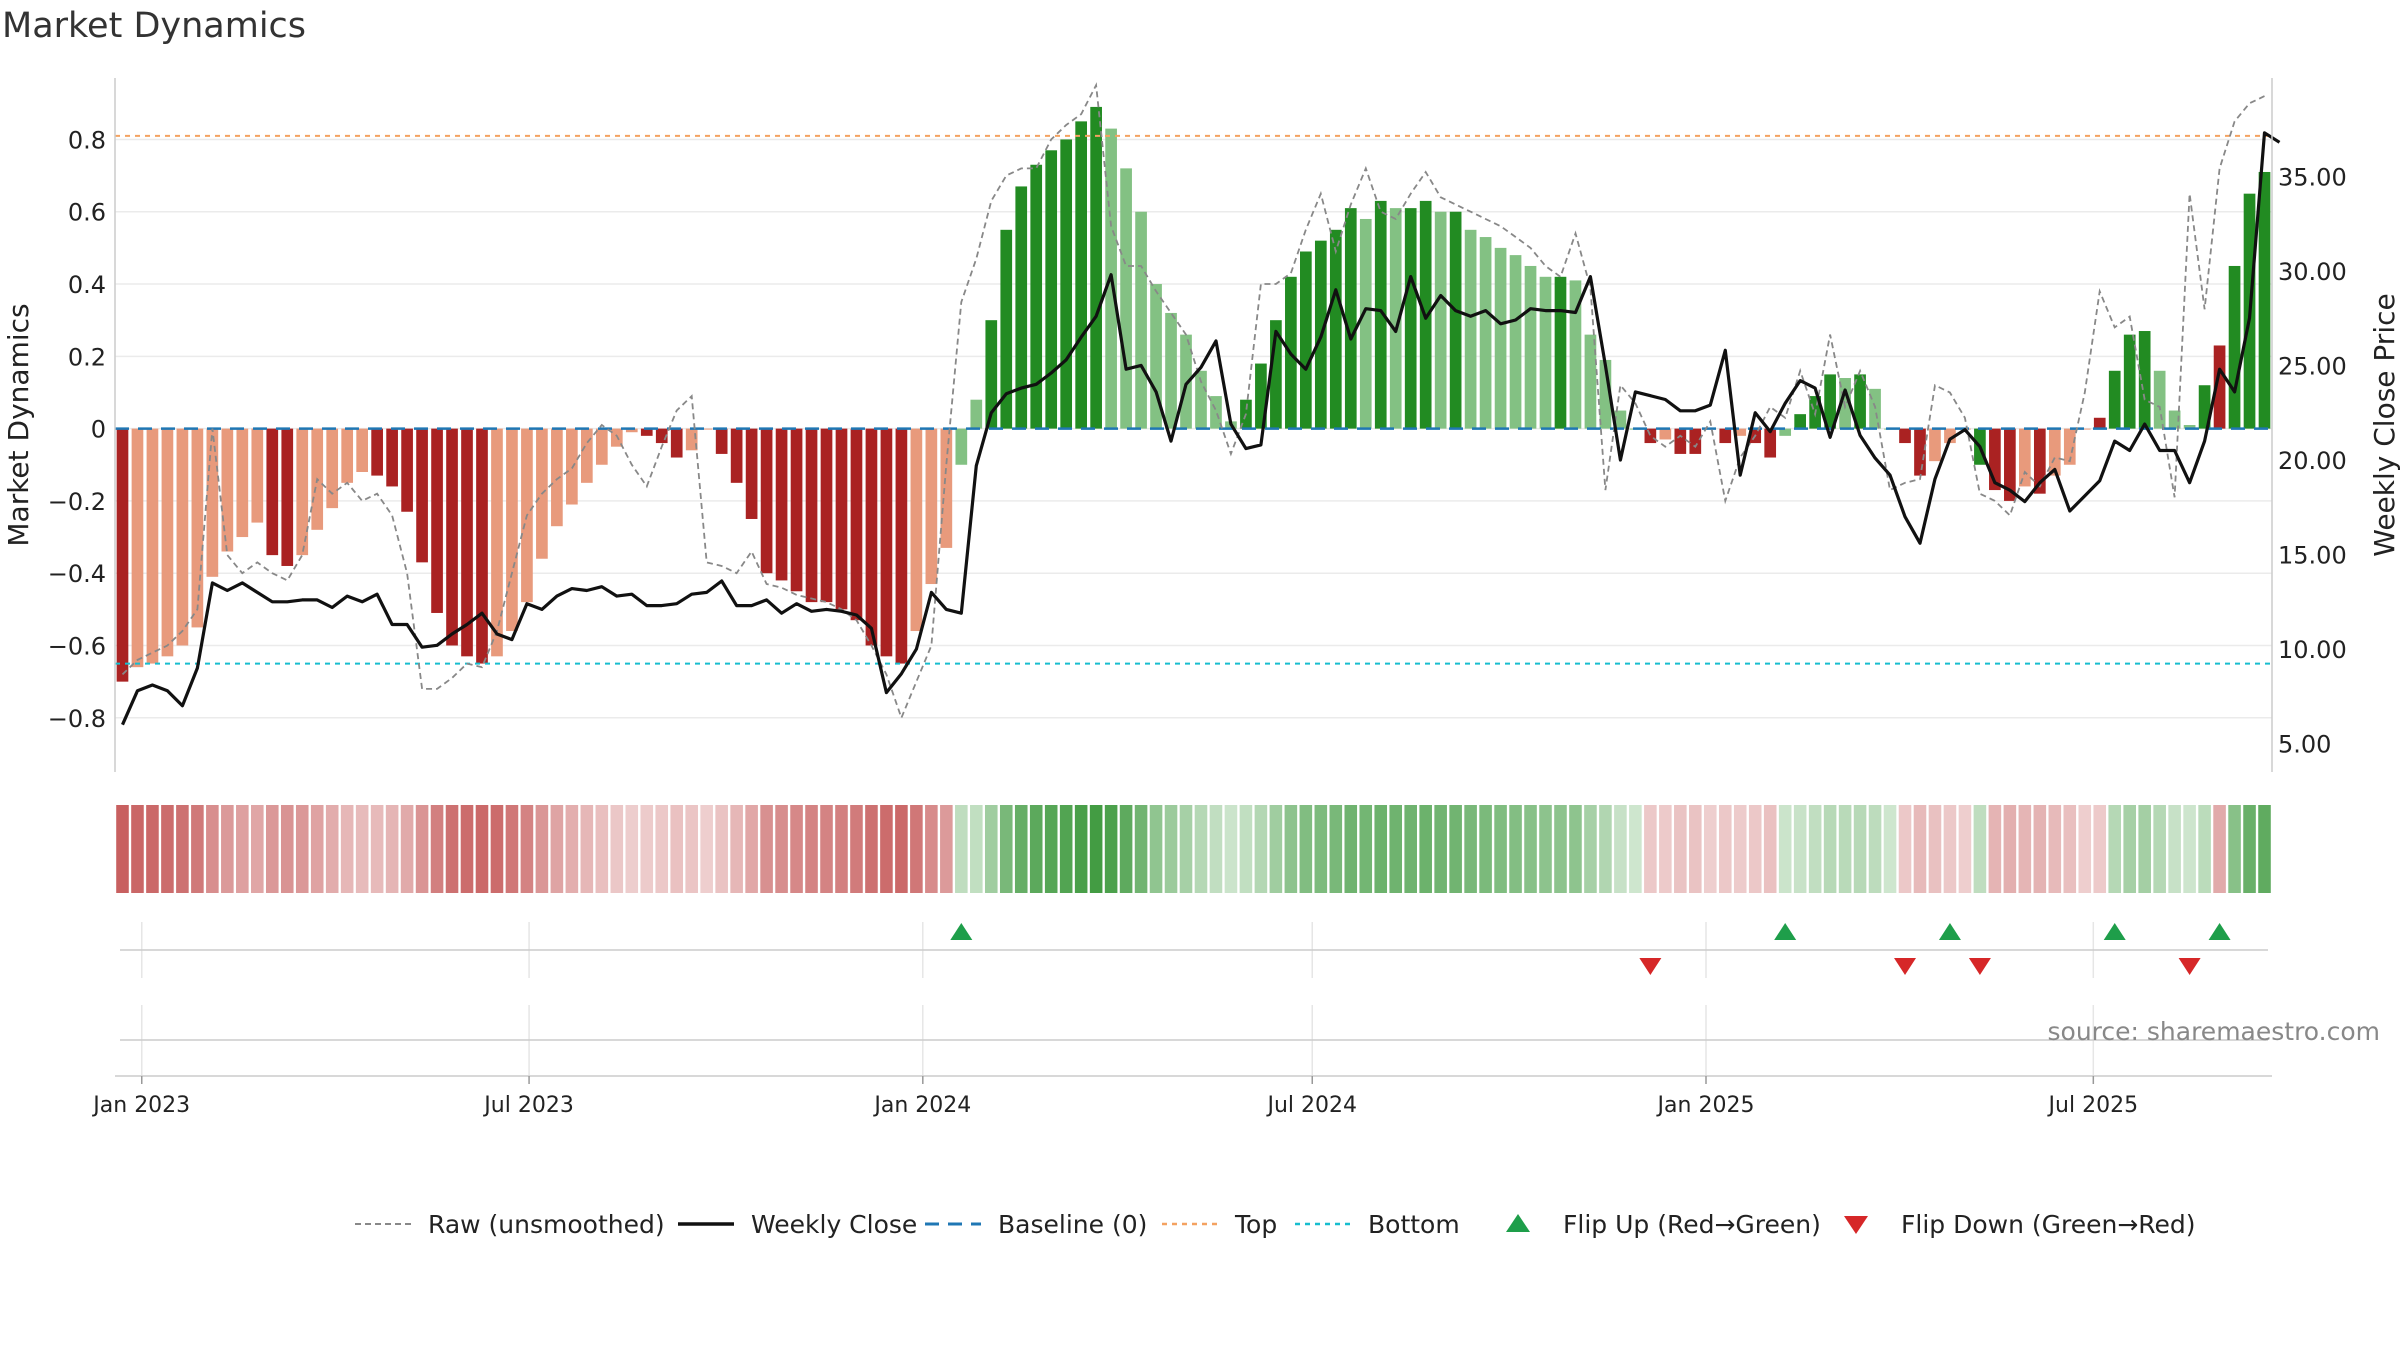  What do you see at coordinates (87, 213) in the screenshot?
I see `left-tick-label: 0.6` at bounding box center [87, 213].